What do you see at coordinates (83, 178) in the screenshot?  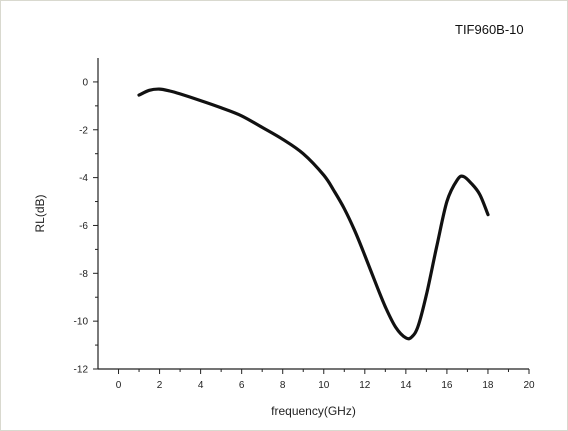 I see `y-tick-label: -4` at bounding box center [83, 178].